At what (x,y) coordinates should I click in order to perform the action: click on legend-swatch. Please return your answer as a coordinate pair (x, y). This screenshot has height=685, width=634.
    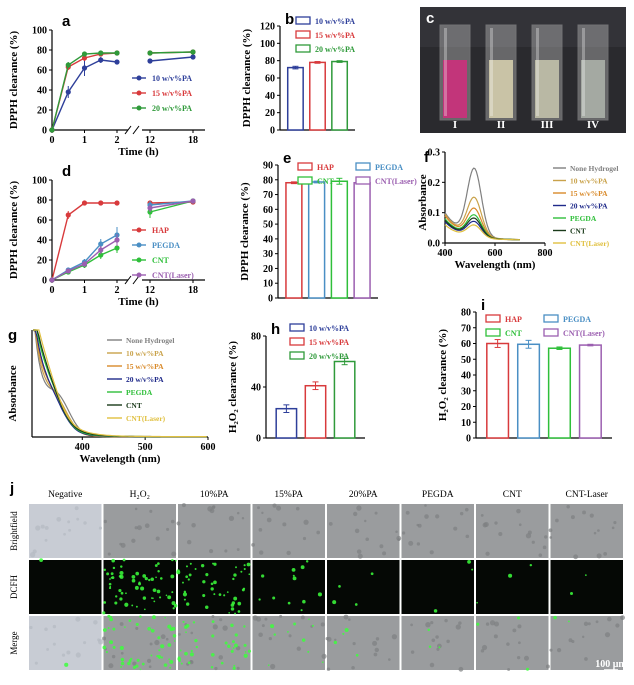
    Looking at the image, I should click on (297, 355).